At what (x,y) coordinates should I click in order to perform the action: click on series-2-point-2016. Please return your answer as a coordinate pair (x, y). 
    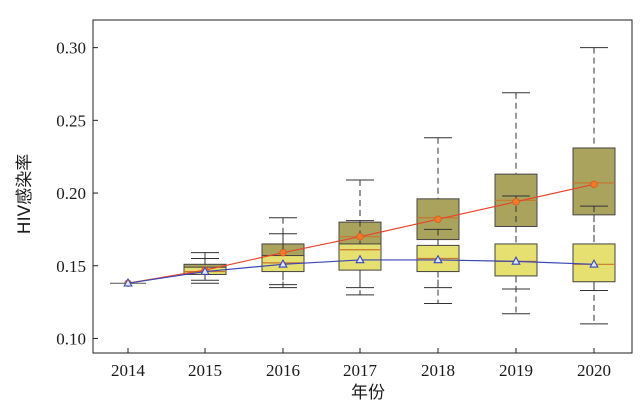
    Looking at the image, I should click on (283, 263).